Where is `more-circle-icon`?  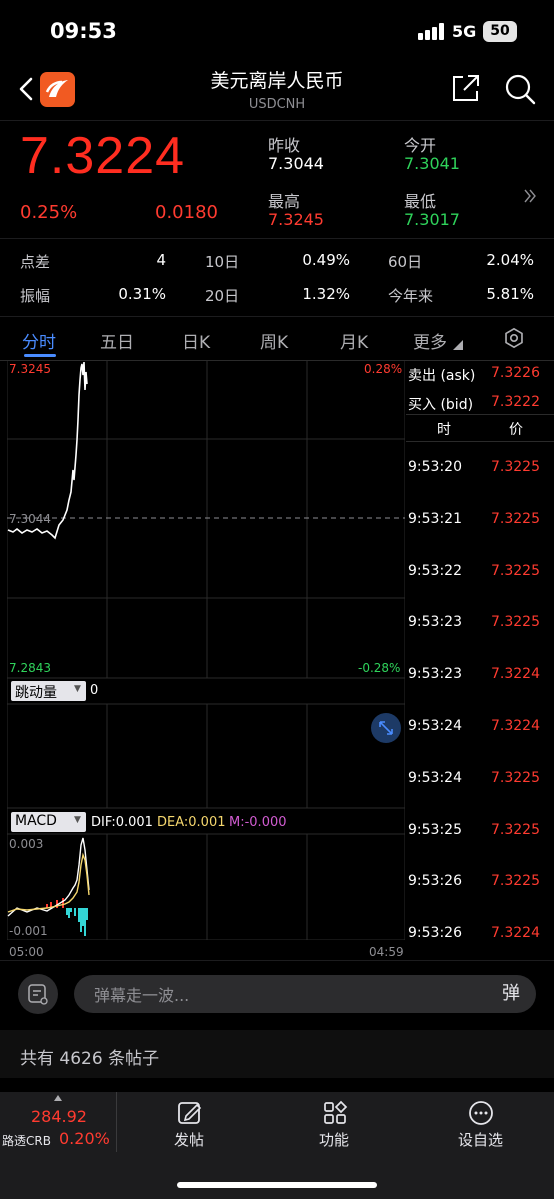
more-circle-icon is located at coordinates (481, 1113).